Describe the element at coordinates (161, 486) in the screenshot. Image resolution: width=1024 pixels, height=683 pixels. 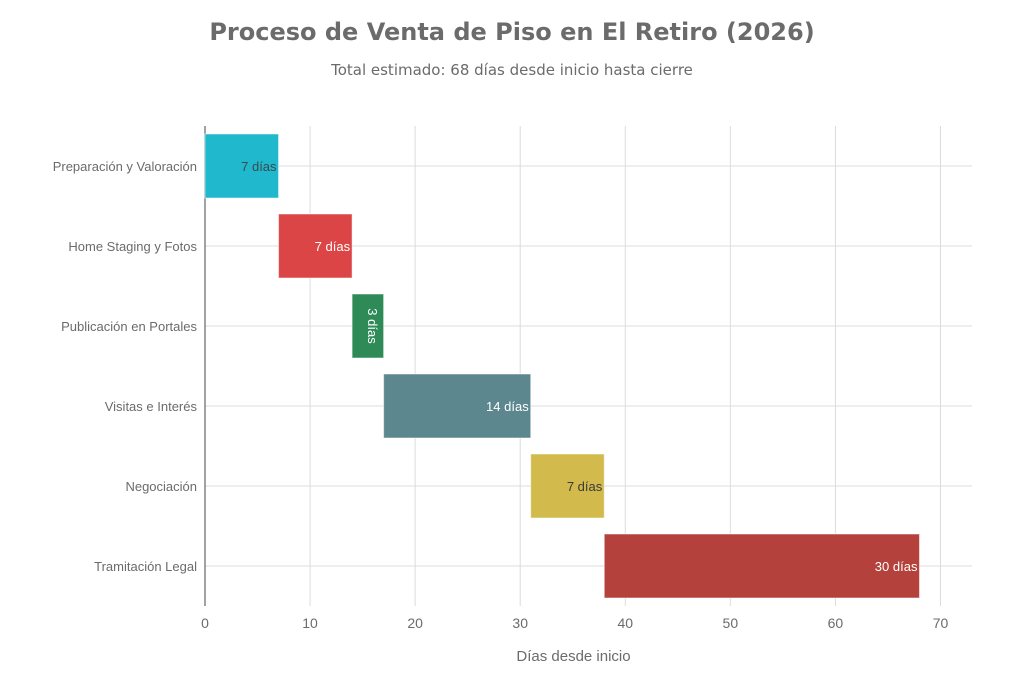
I see `y-tick-label: Negociación` at that location.